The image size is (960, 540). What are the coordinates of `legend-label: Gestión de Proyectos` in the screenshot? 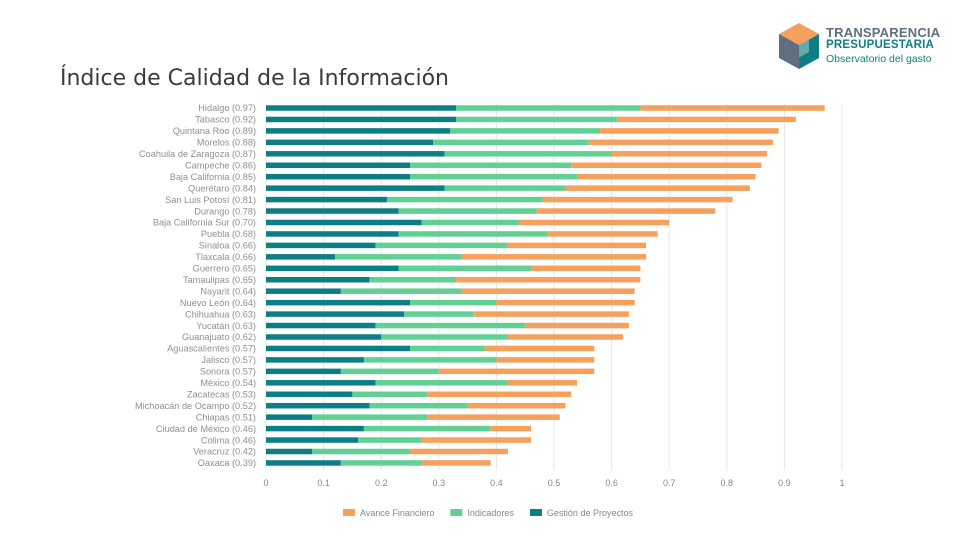 It's located at (590, 513).